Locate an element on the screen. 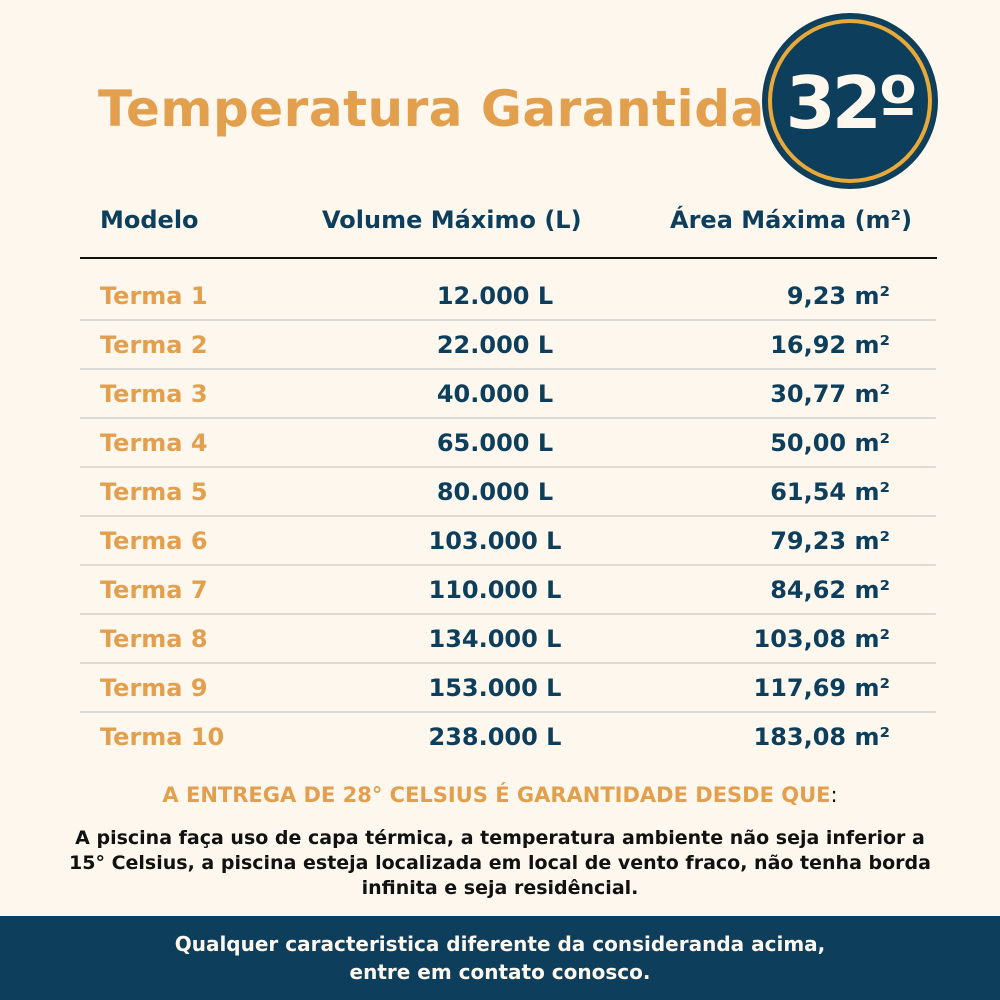 The image size is (1000, 1000). table-row: Terma 6 103.000 L 79,23 m² is located at coordinates (508, 541).